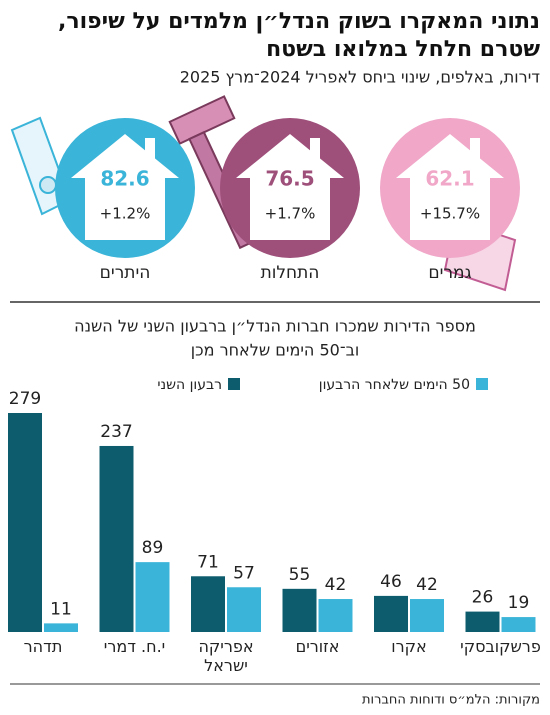 Image resolution: width=550 pixels, height=715 pixels. I want to click on stat-change: +15.7%, so click(450, 214).